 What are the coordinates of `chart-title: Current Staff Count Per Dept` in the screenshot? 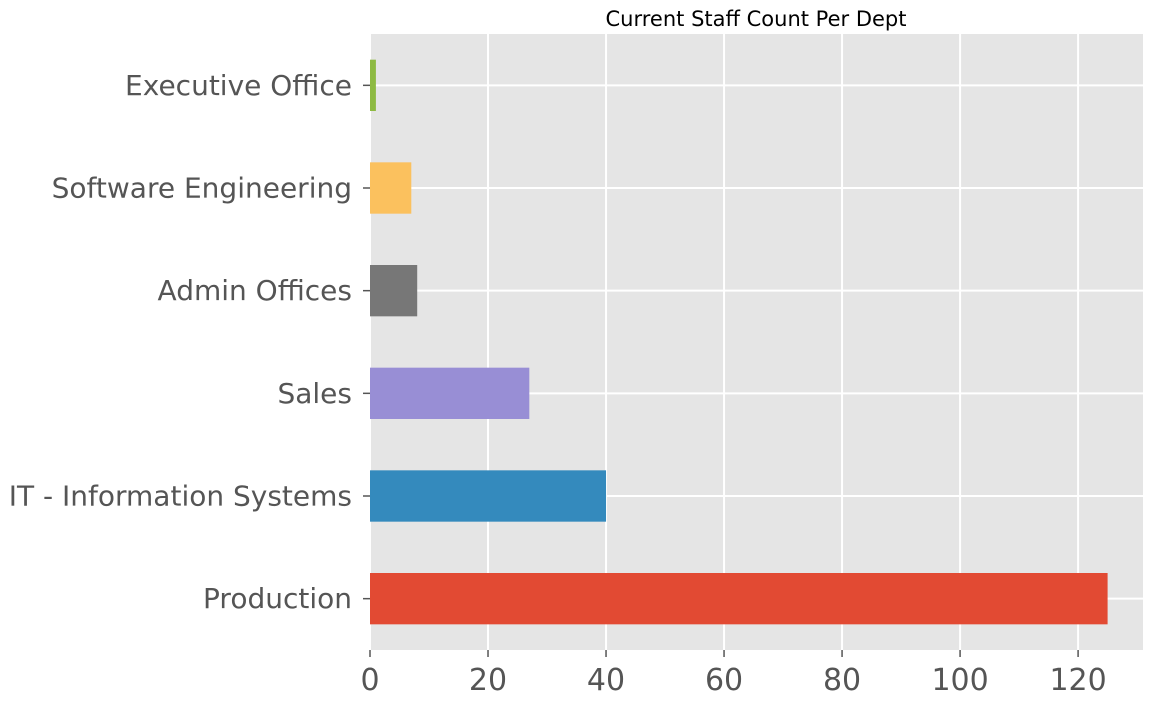 It's located at (756, 19).